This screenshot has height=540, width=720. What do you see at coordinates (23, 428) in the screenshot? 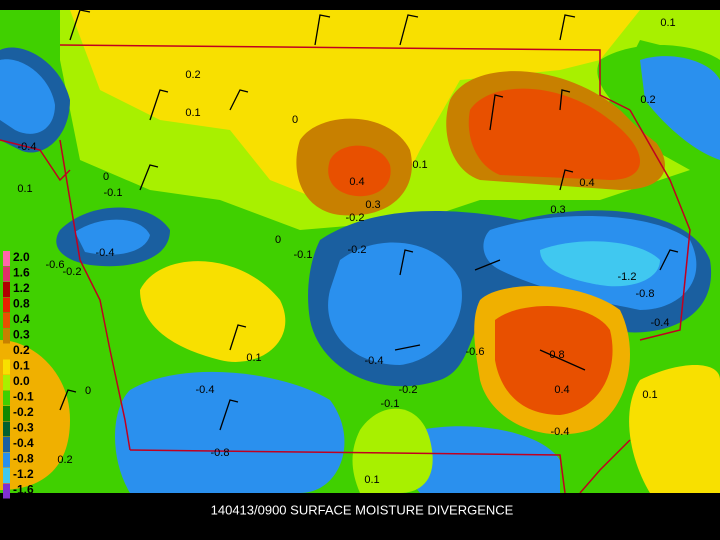
I see `legend-label: -0.3` at bounding box center [23, 428].